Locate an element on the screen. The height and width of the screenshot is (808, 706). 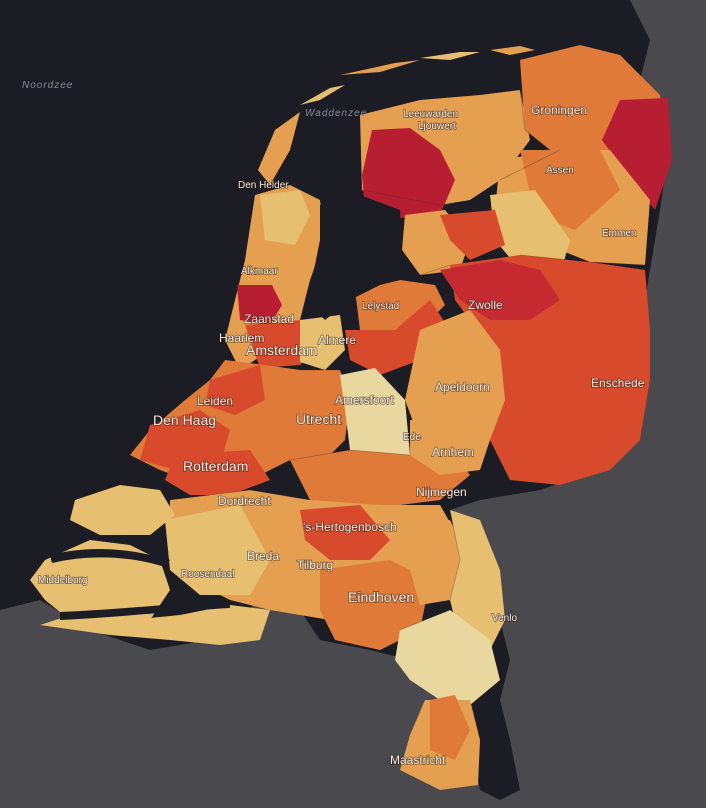
island-ameland is located at coordinates (450, 56).